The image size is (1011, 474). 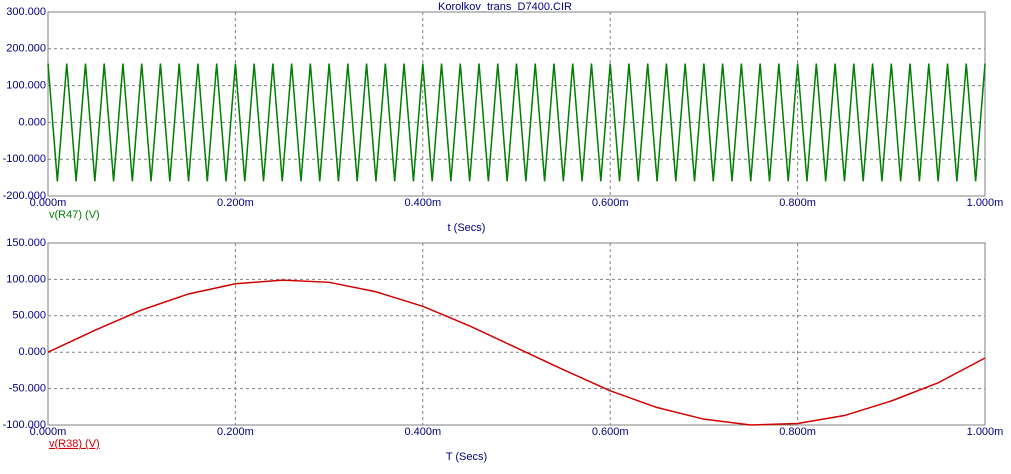 What do you see at coordinates (26, 49) in the screenshot?
I see `y-tick-label: 200.000` at bounding box center [26, 49].